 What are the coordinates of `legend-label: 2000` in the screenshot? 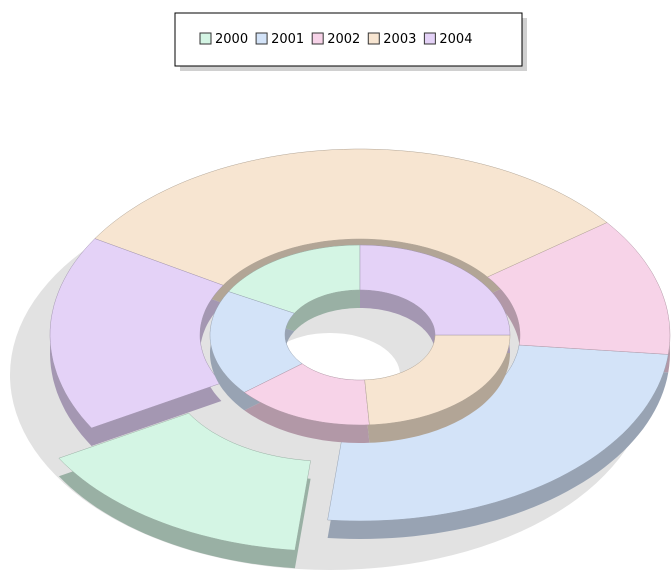 It's located at (231, 39).